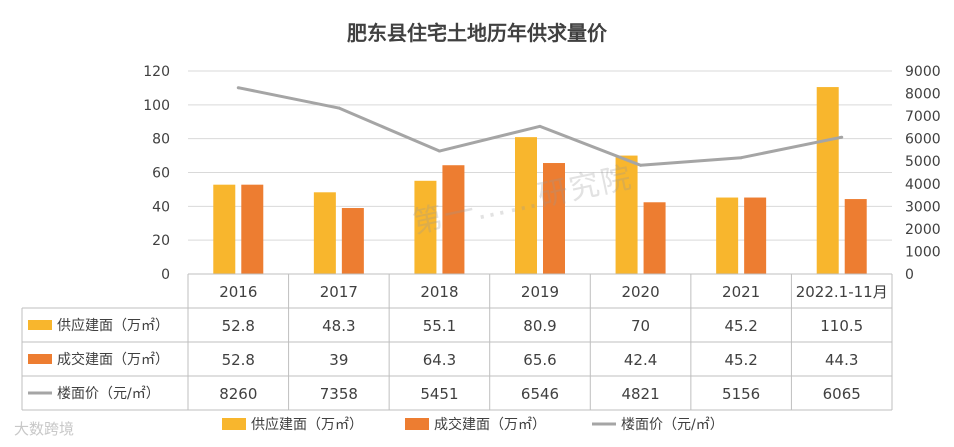  Describe the element at coordinates (338, 360) in the screenshot. I see `data-label: 39` at that location.